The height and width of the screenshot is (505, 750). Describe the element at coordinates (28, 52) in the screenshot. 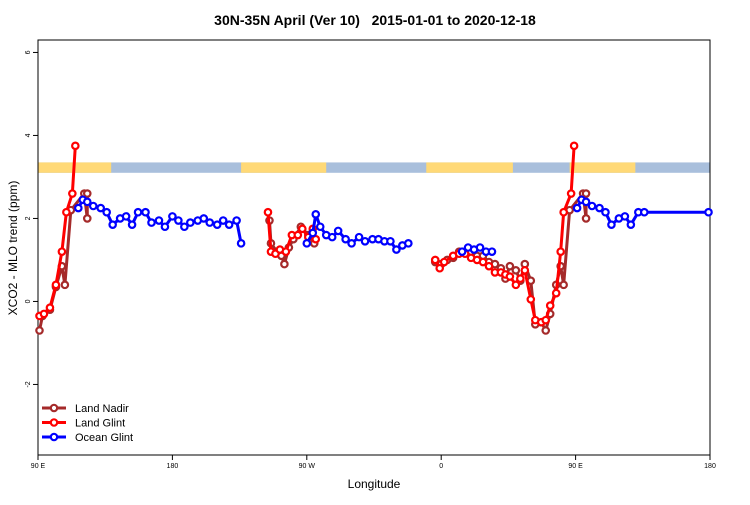

I see `y-tick-label: 6` at that location.